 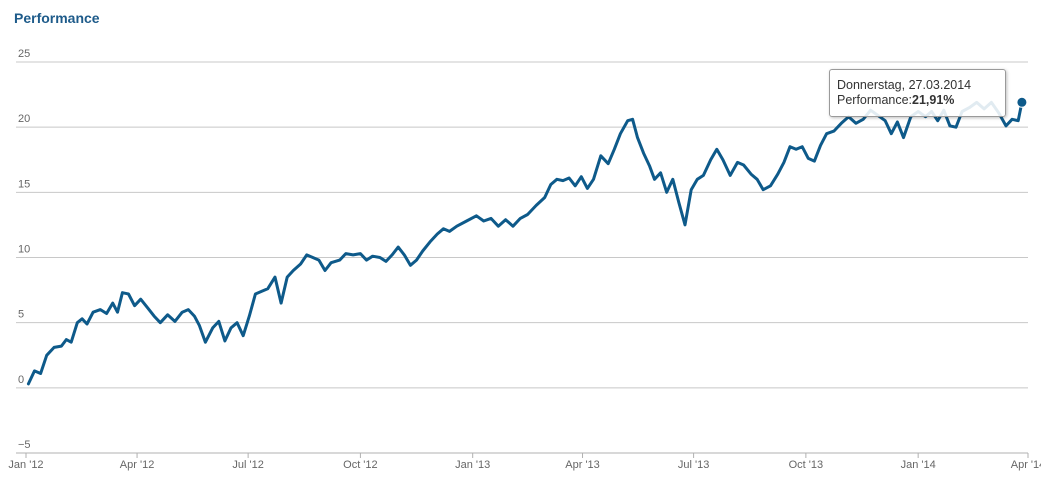 What do you see at coordinates (806, 465) in the screenshot?
I see `x-tick-label: Oct '13` at bounding box center [806, 465].